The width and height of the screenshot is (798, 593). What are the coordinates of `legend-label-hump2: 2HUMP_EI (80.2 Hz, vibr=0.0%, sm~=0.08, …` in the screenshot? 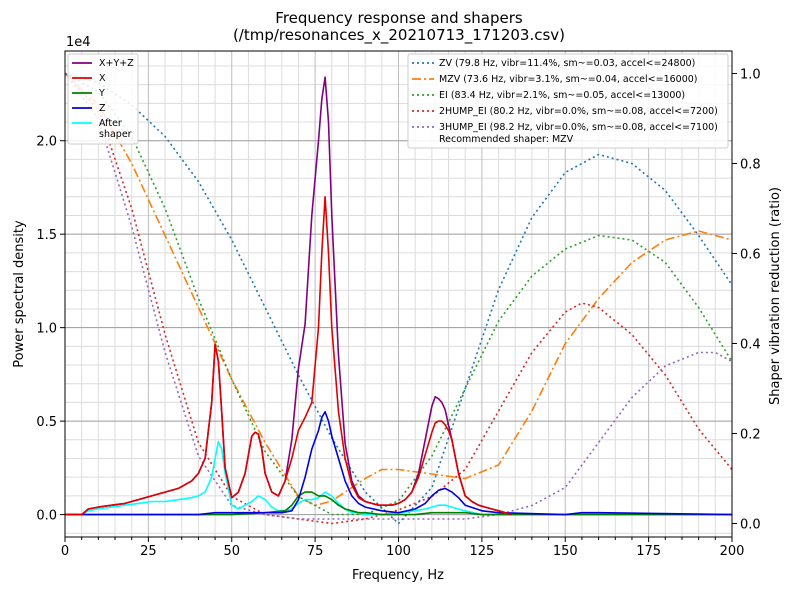 It's located at (578, 111).